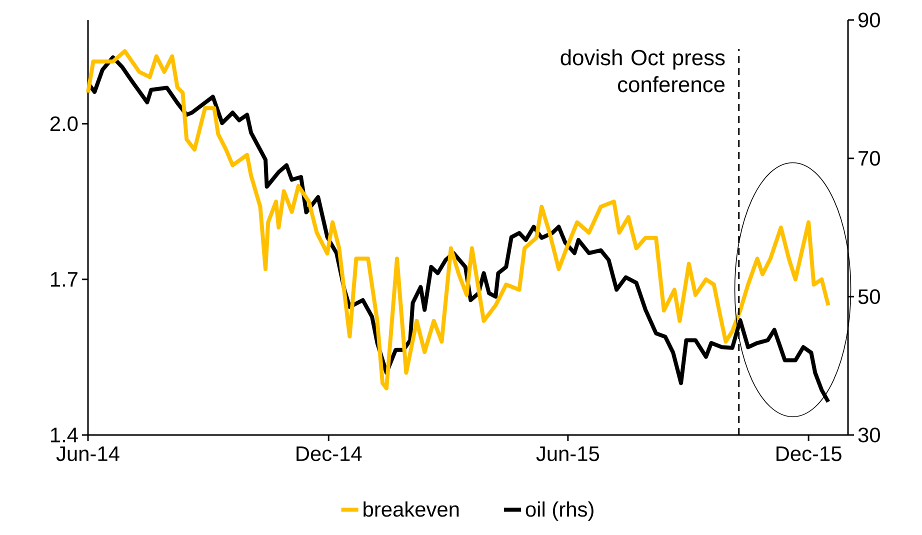 The width and height of the screenshot is (922, 535). Describe the element at coordinates (869, 158) in the screenshot. I see `y2-tick-label: 70` at that location.